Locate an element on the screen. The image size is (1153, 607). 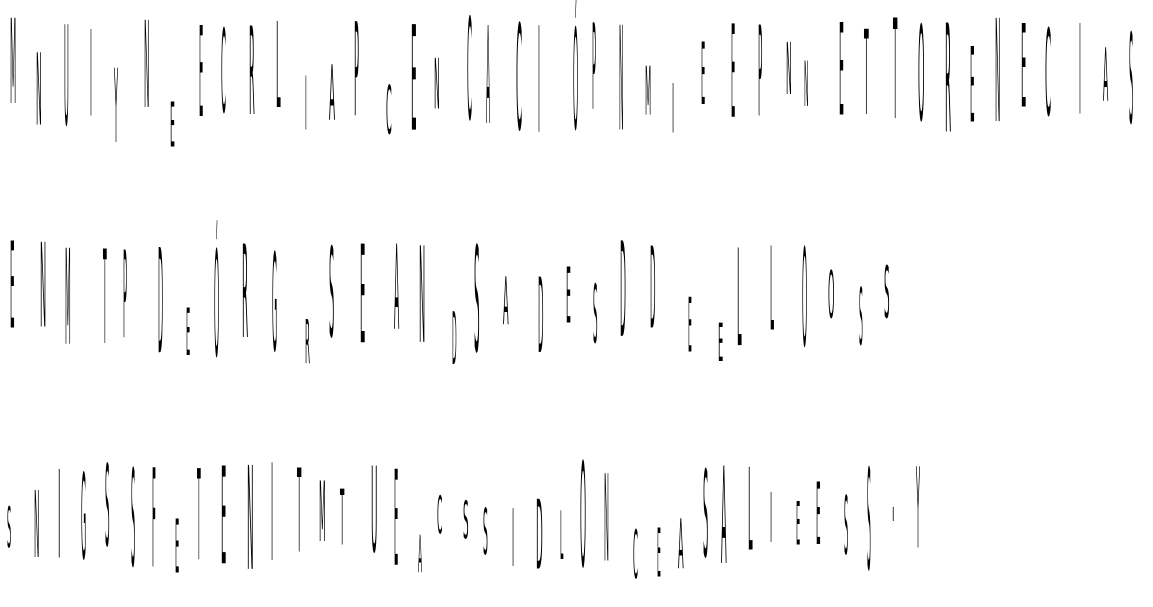
stretched-letter-line-1-glyph-9: C is located at coordinates (224, 80).